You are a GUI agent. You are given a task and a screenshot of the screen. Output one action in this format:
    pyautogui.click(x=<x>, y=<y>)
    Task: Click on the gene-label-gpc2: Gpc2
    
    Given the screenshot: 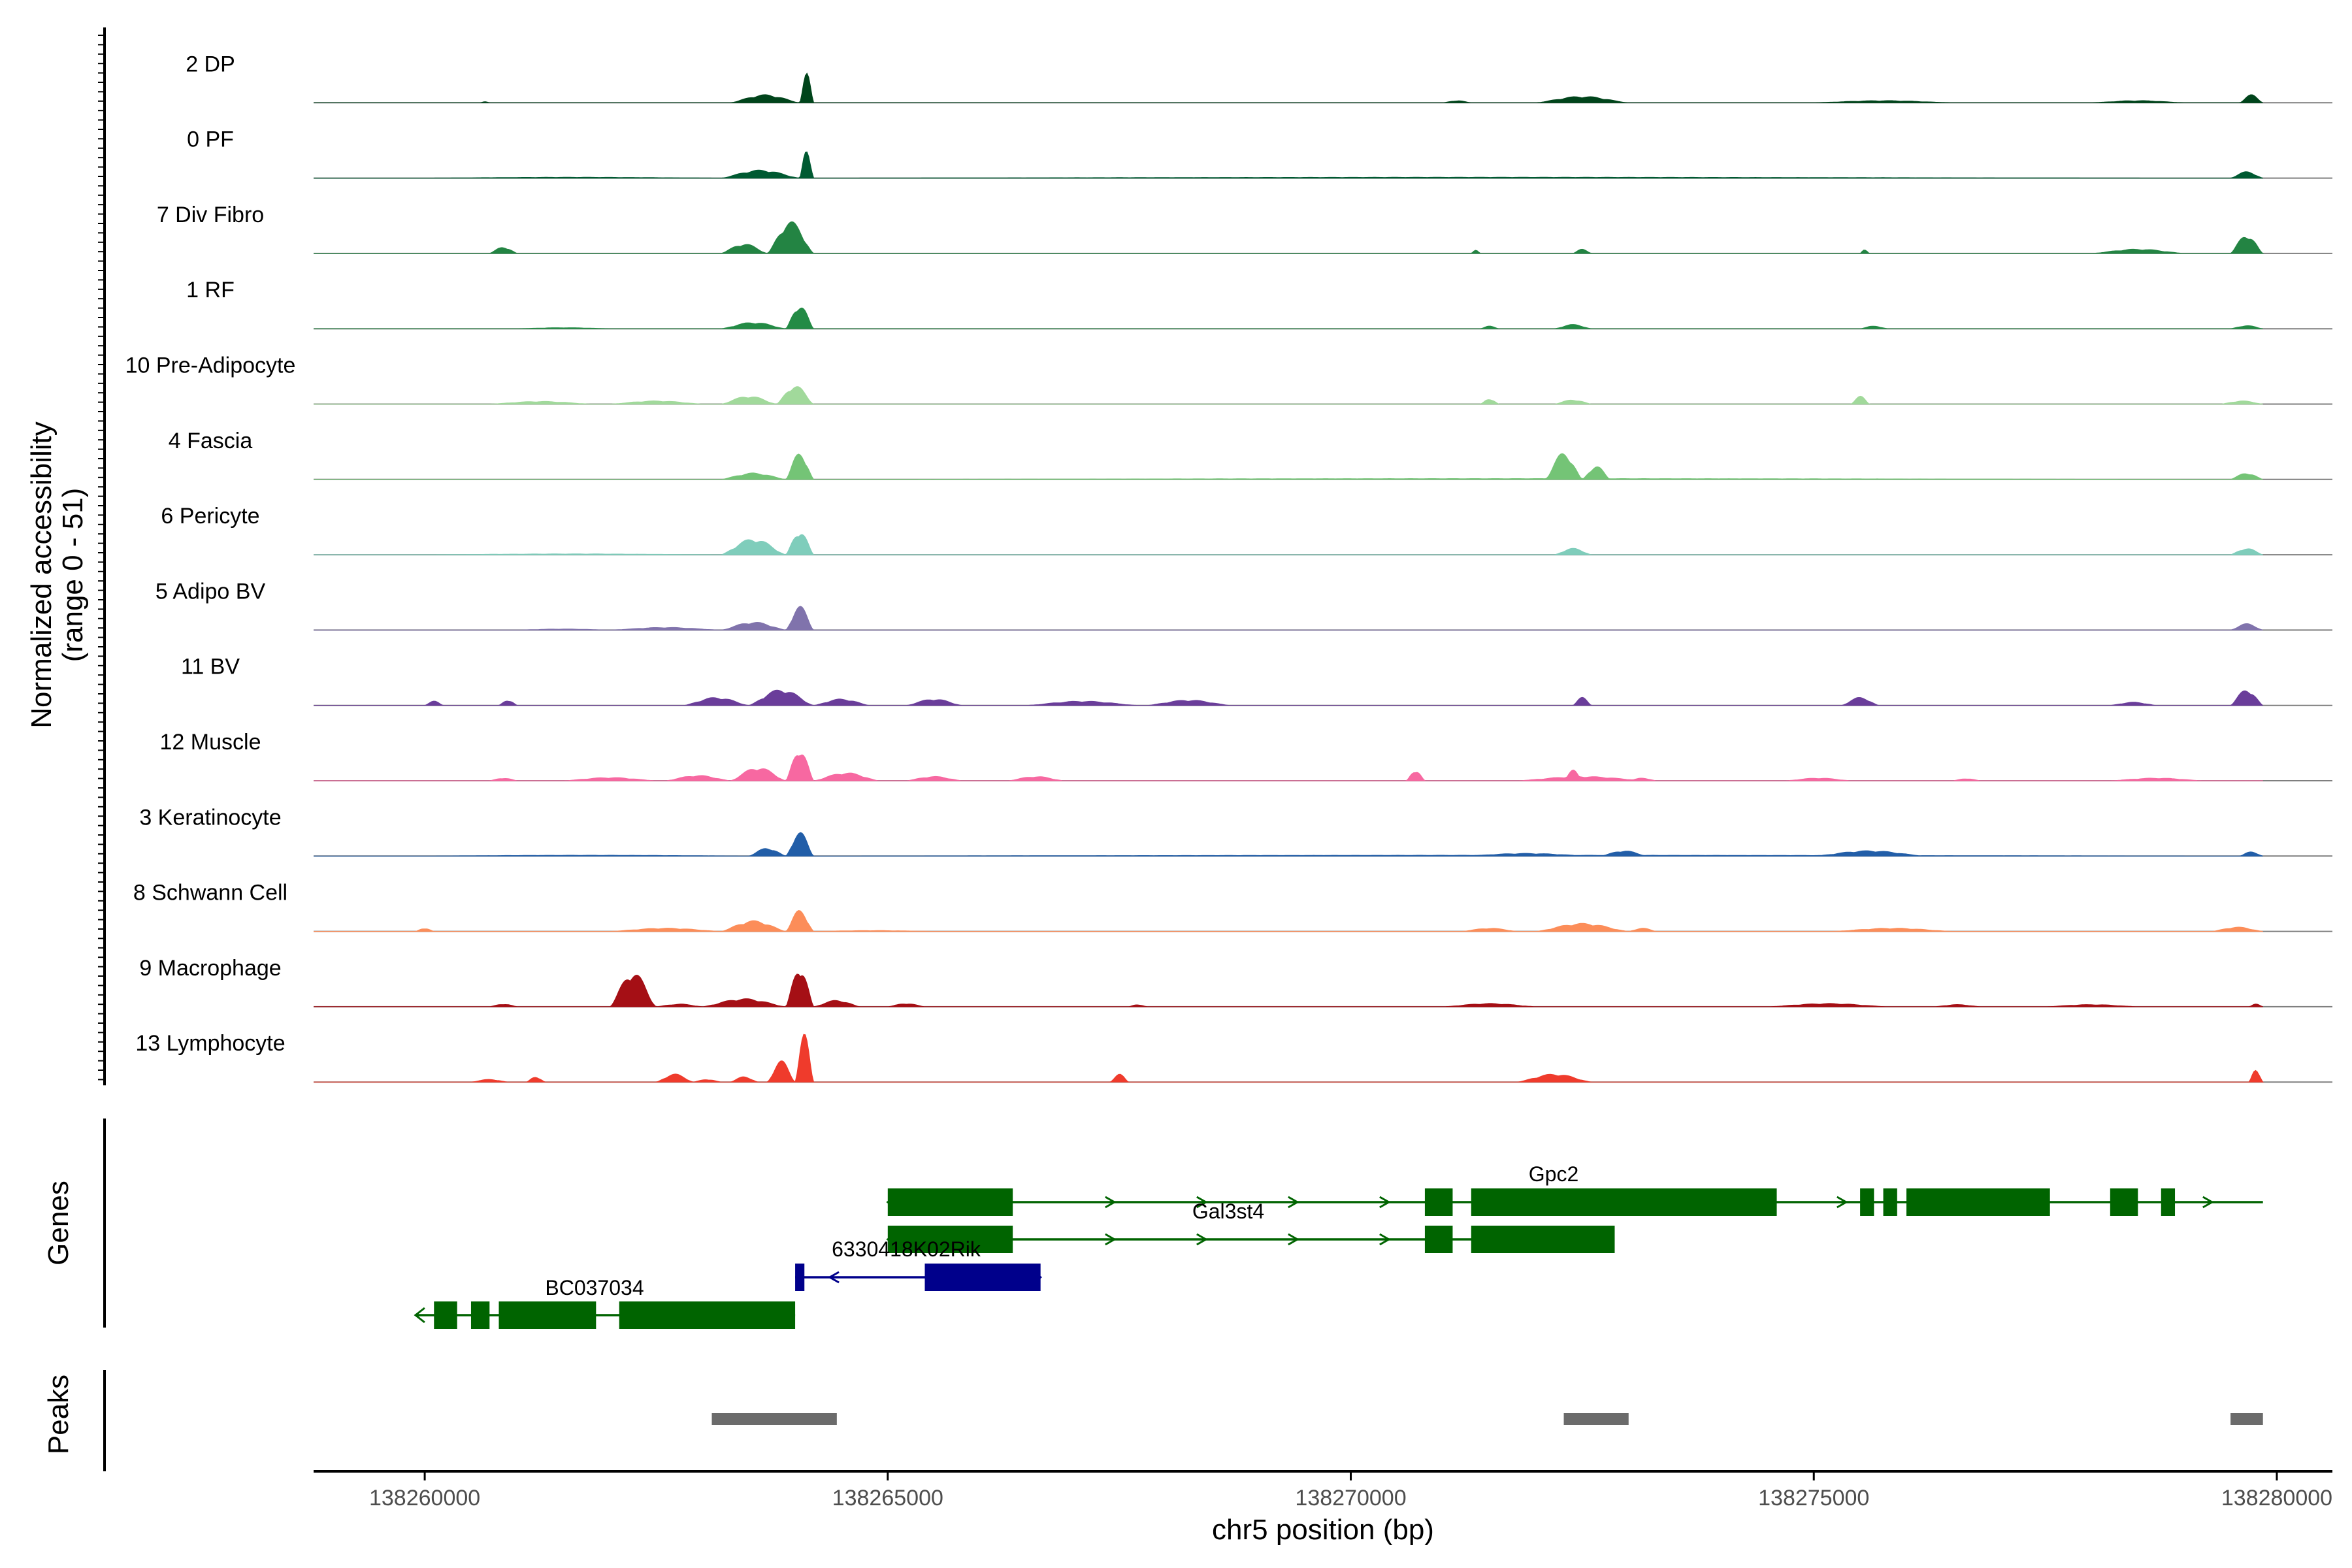 What is the action you would take?
    pyautogui.click(x=1553, y=1174)
    